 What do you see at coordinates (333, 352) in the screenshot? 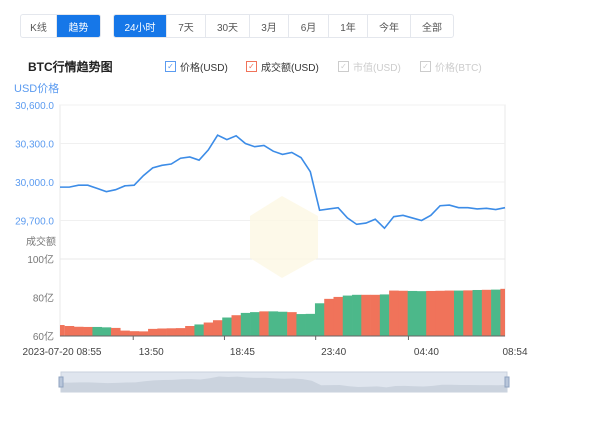
I see `x-tick-label: 23:40` at bounding box center [333, 352].